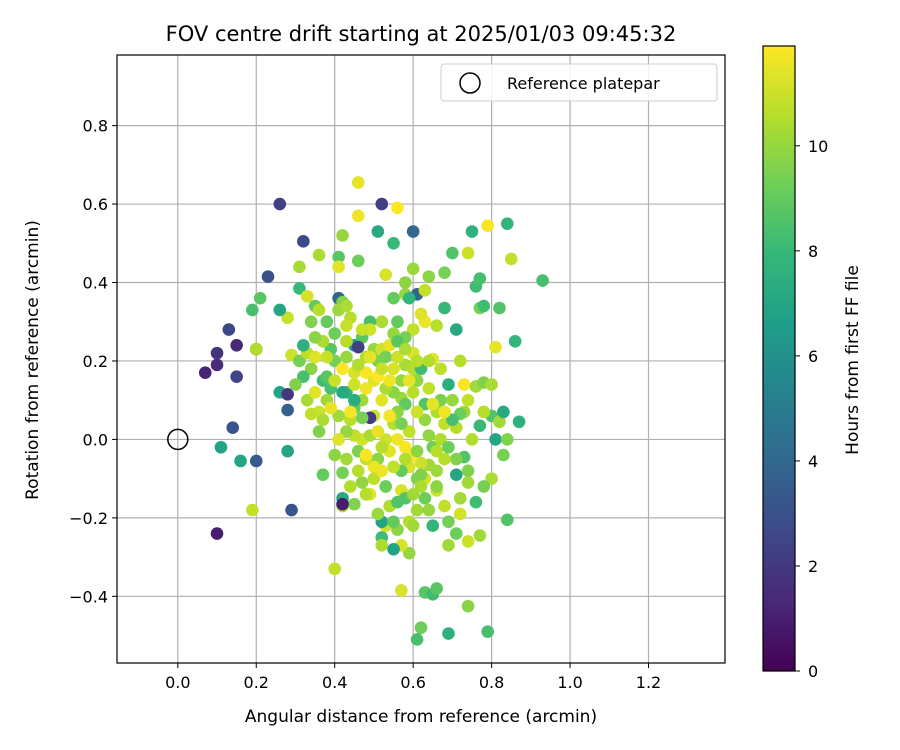 This screenshot has height=750, width=900. What do you see at coordinates (813, 566) in the screenshot?
I see `colorbar-tick-label: 2` at bounding box center [813, 566].